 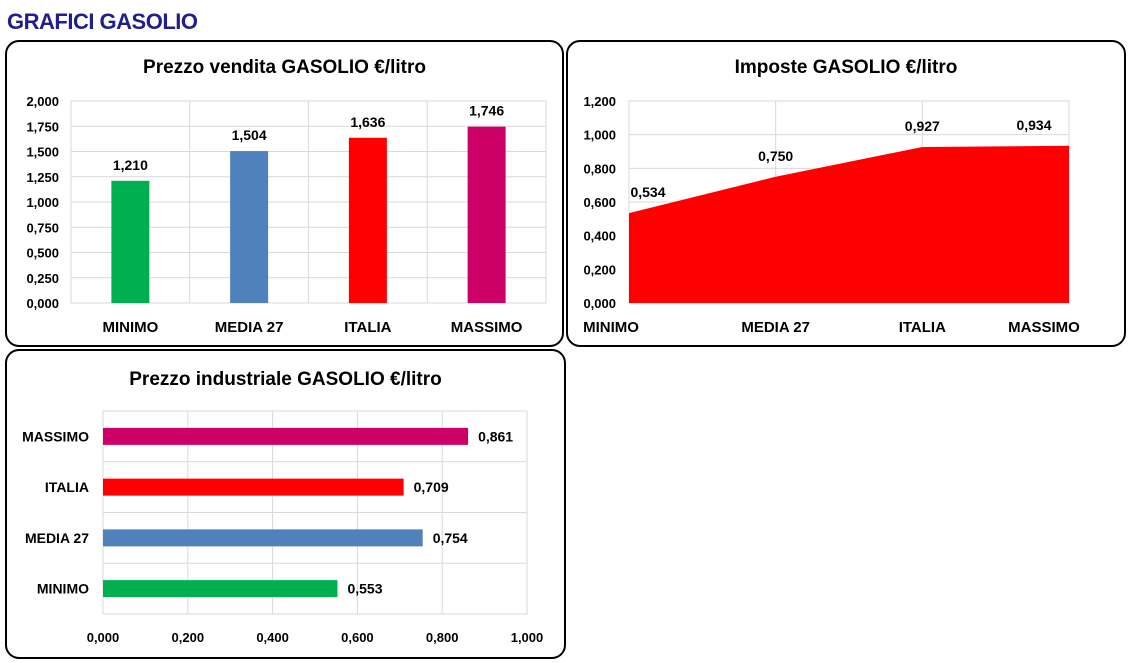 What do you see at coordinates (55, 436) in the screenshot?
I see `y-tick-label: MASSIMO` at bounding box center [55, 436].